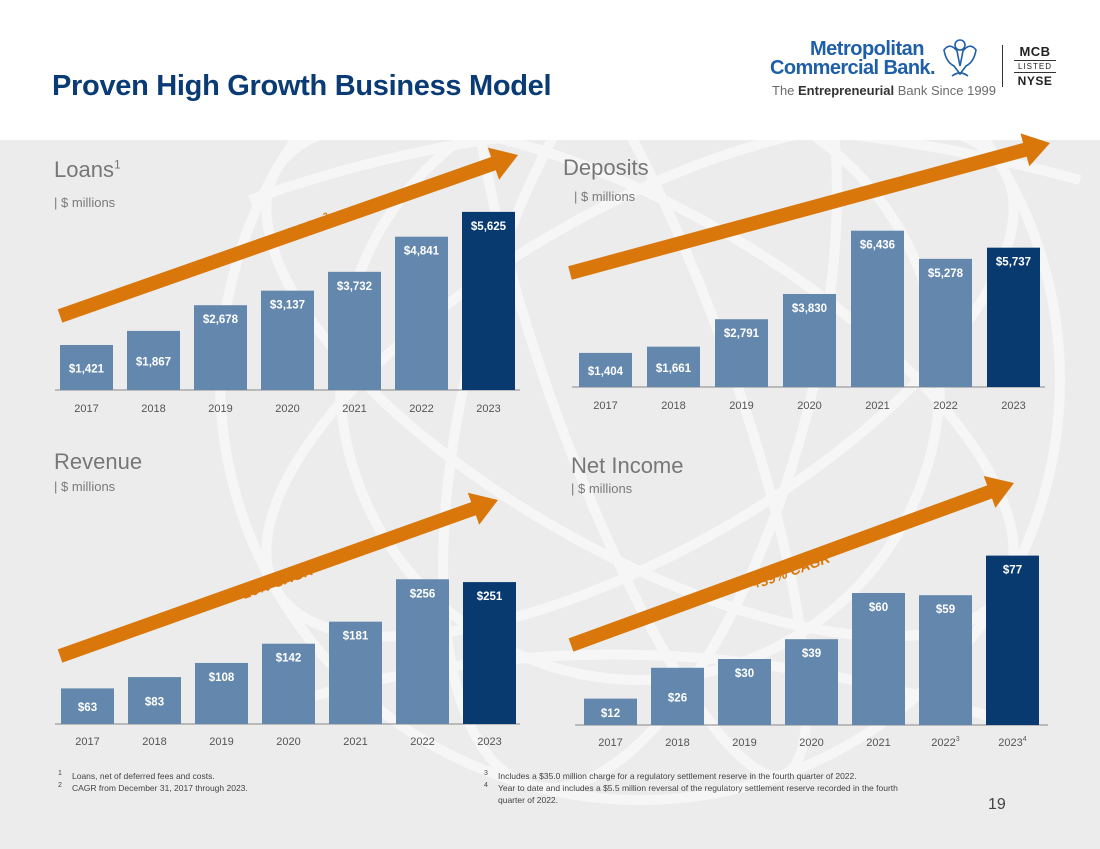 This screenshot has height=849, width=1100. Describe the element at coordinates (258, 776) in the screenshot. I see `footnote: 1 Loans, net of deferred fees and costs.` at that location.